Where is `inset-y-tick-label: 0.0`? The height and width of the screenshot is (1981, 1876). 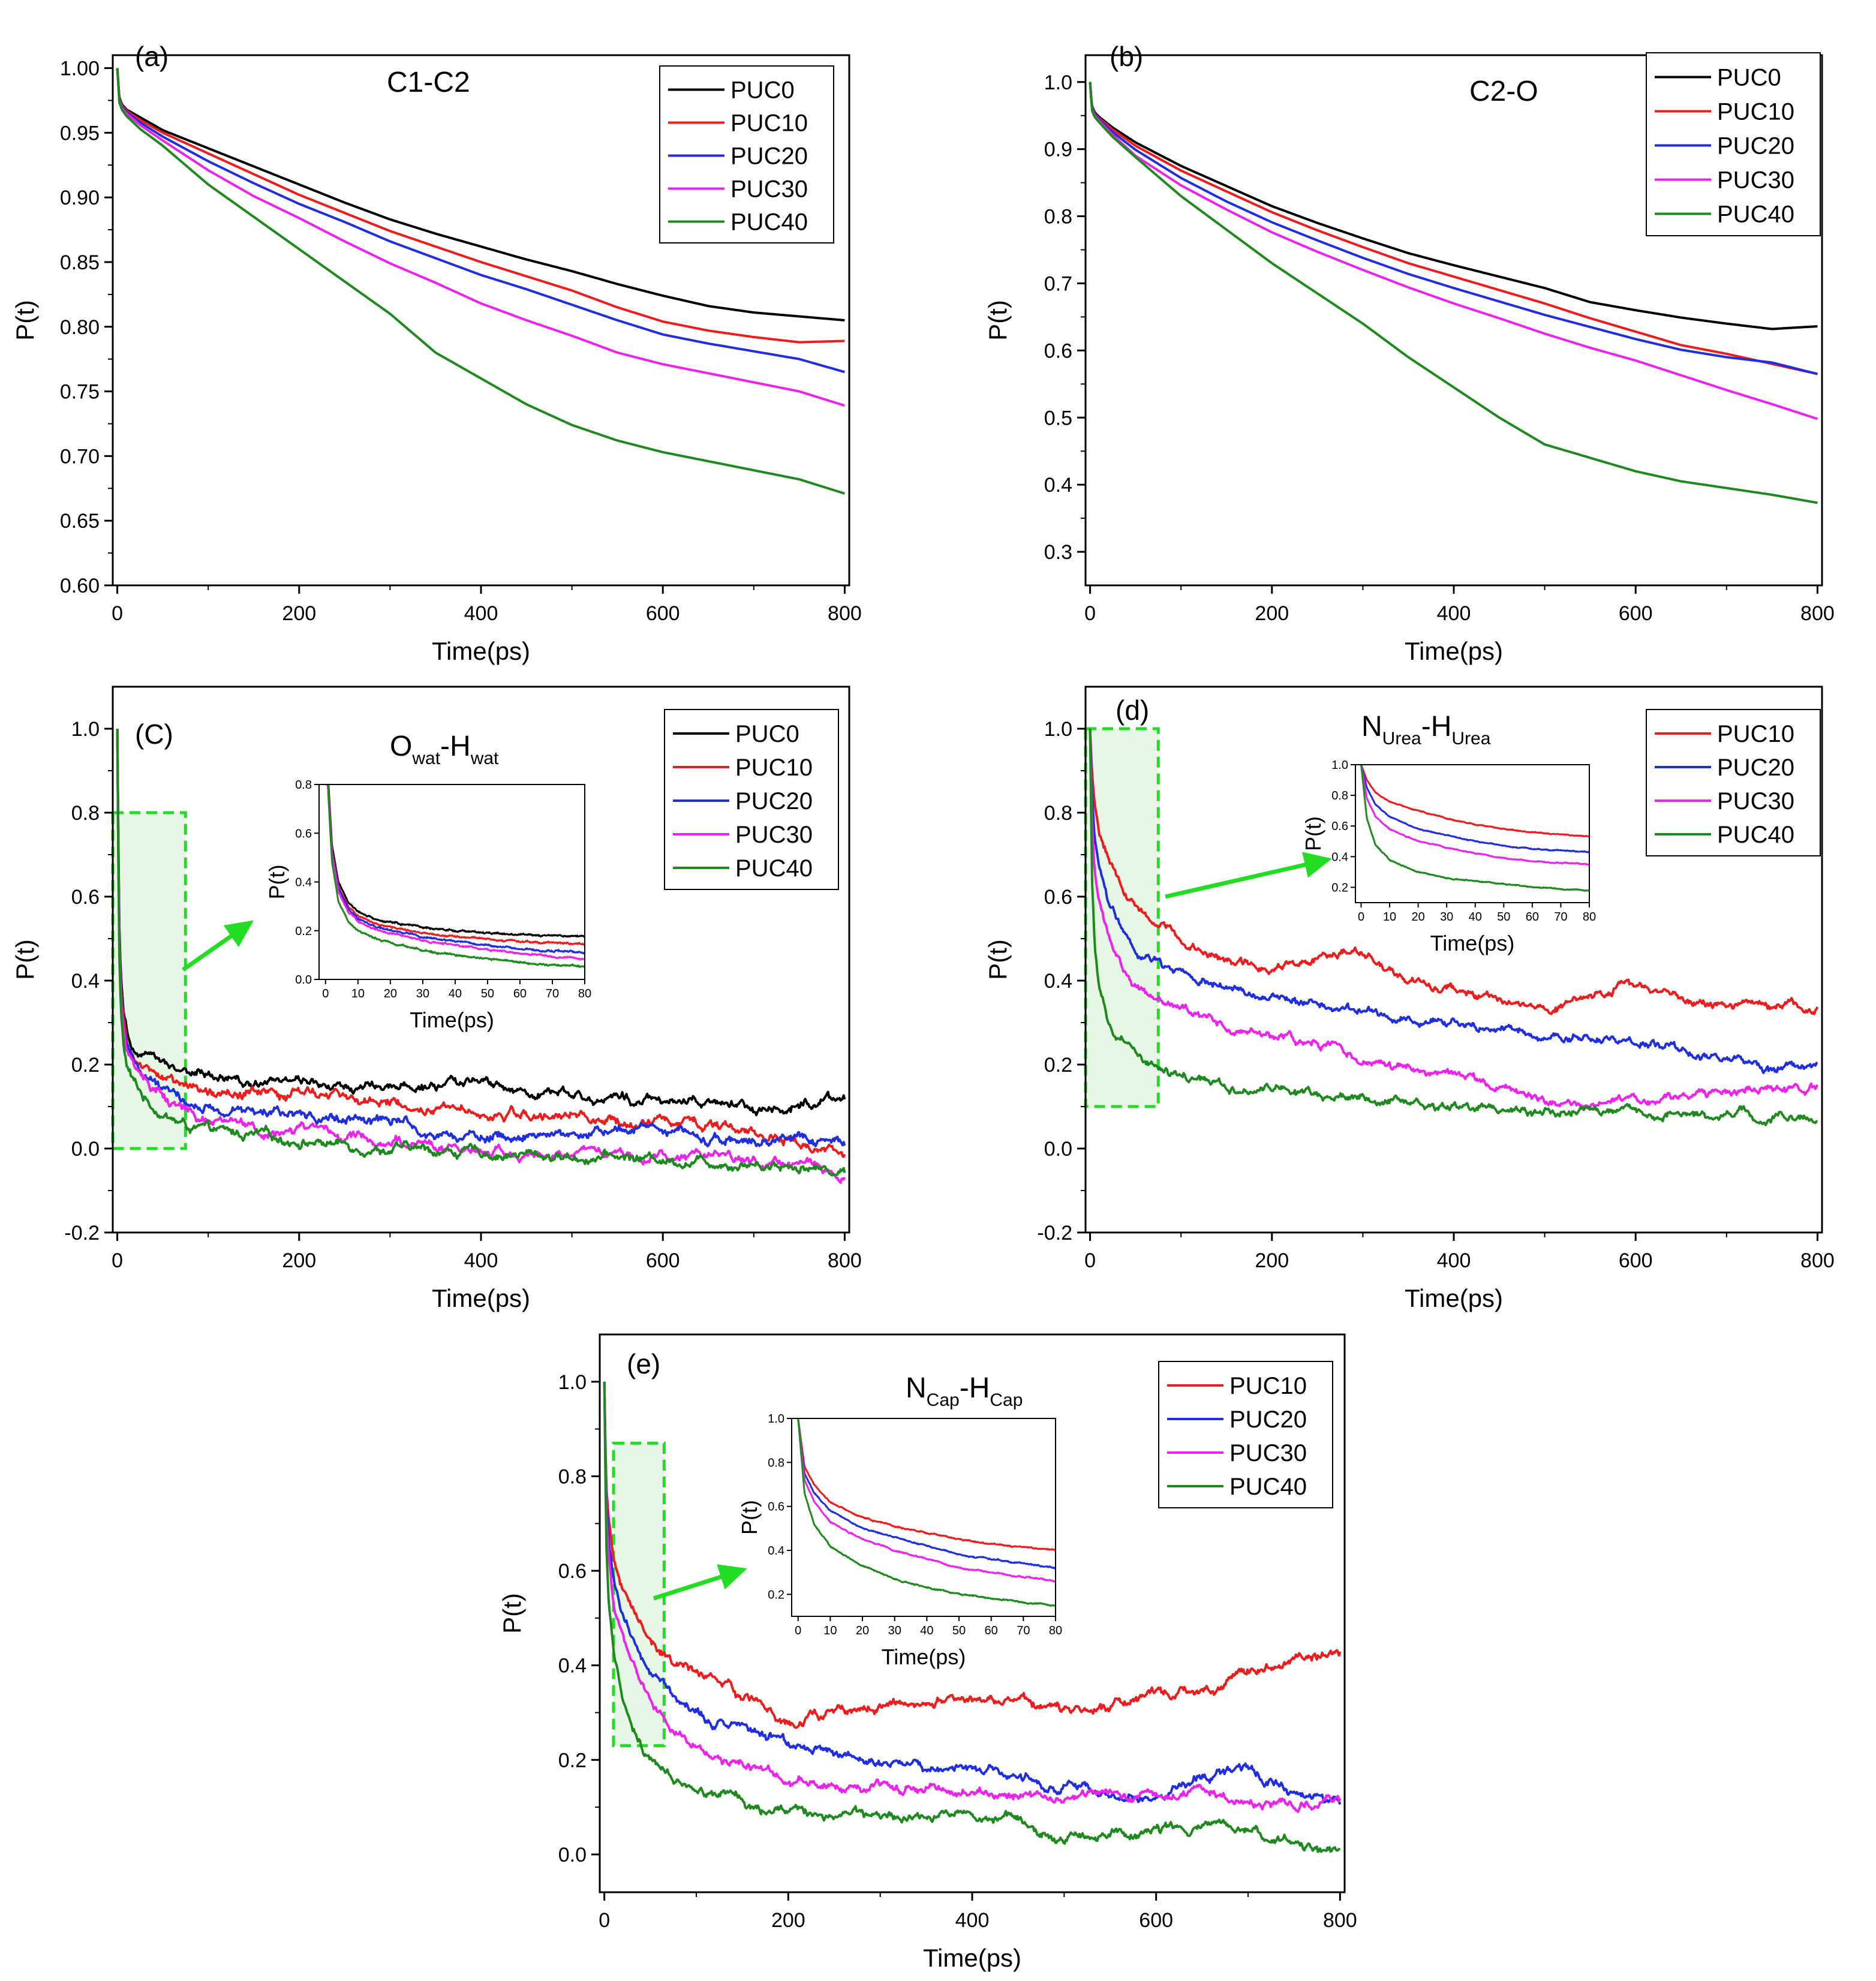
inset-y-tick-label: 0.0 is located at coordinates (303, 980).